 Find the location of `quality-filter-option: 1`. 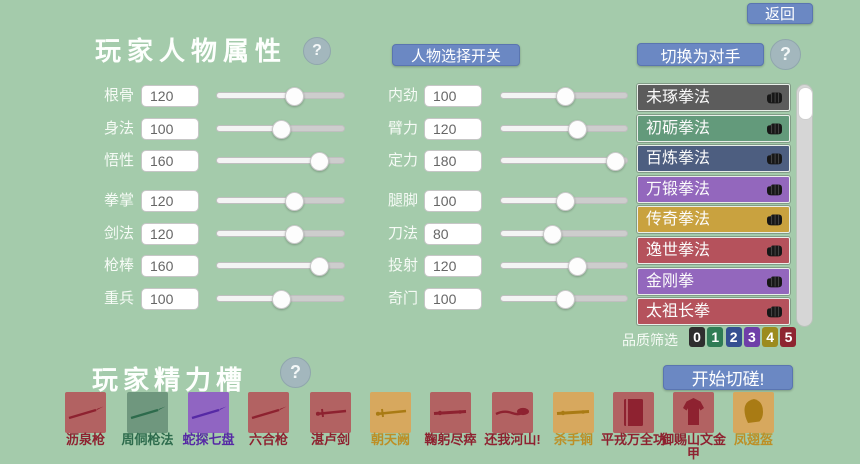

quality-filter-option: 1 is located at coordinates (715, 337).